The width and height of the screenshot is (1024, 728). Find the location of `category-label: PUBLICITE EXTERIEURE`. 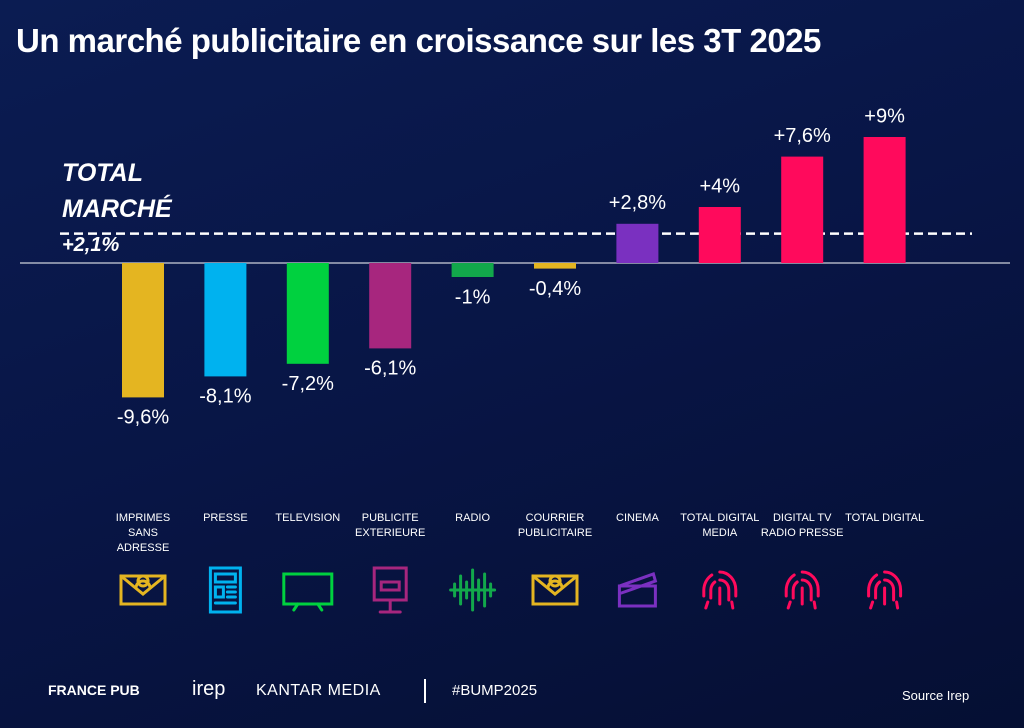

category-label: PUBLICITE EXTERIEURE is located at coordinates (390, 525).